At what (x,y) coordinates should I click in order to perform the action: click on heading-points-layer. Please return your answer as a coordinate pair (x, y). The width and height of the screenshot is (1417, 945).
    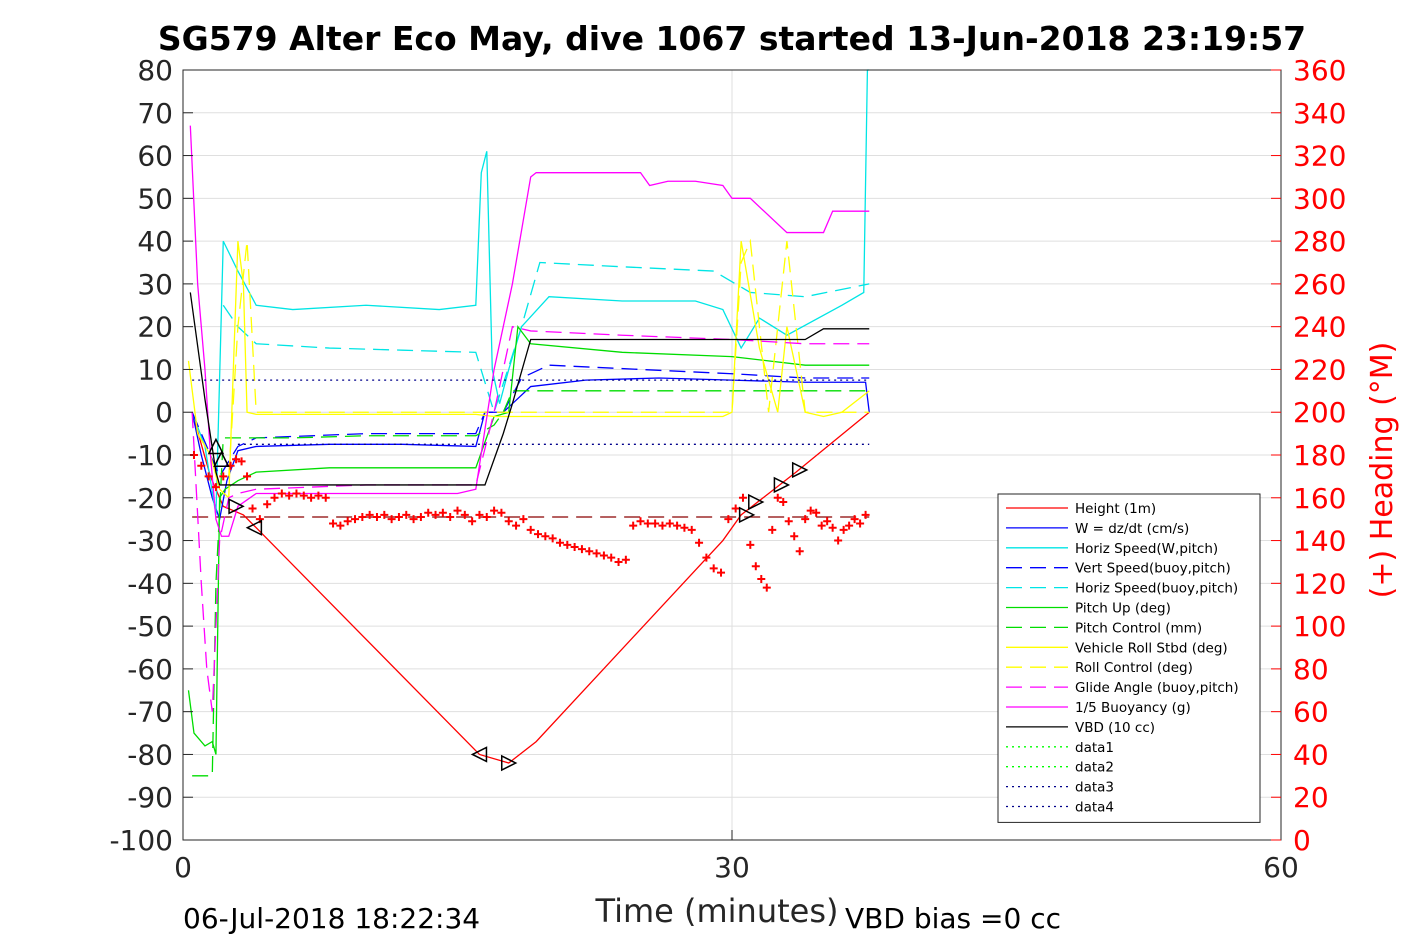
    Looking at the image, I should click on (529, 521).